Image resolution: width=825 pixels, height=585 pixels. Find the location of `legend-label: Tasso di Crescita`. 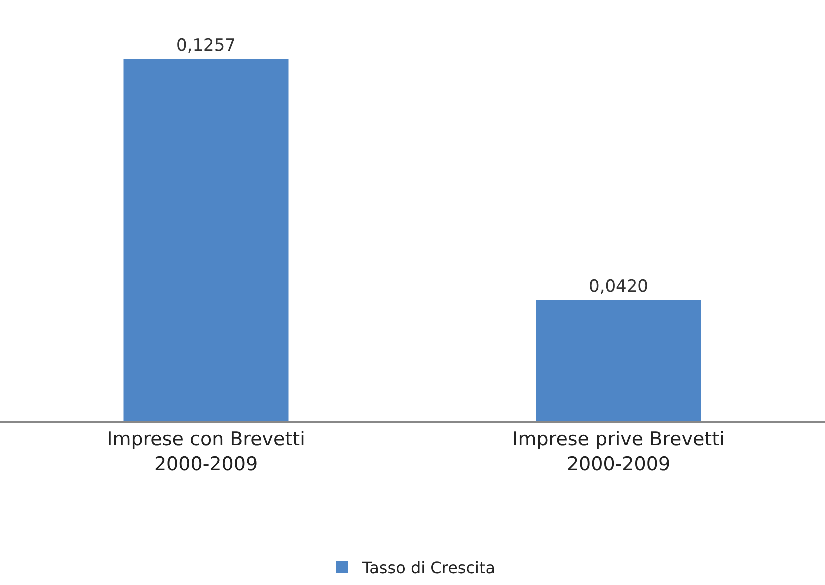

legend-label: Tasso di Crescita is located at coordinates (429, 568).